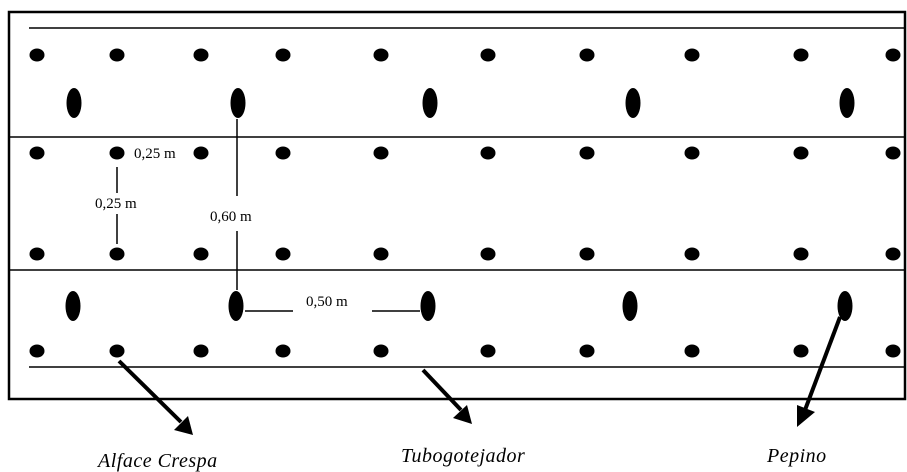  Describe the element at coordinates (327, 302) in the screenshot. I see `cucumber-plant-spacing-label: 0,50 m` at that location.